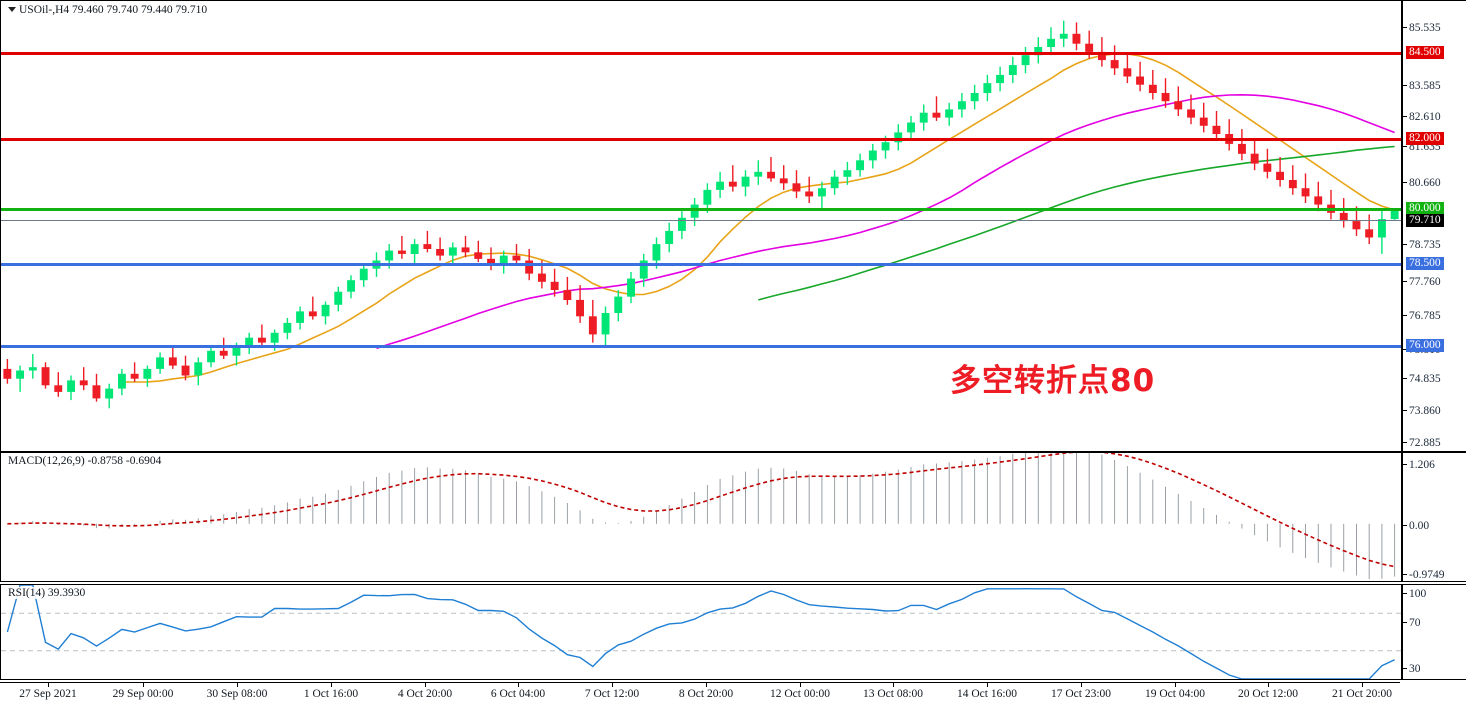  What do you see at coordinates (612, 694) in the screenshot?
I see `time-axis-label: 7 Oct 12:00` at bounding box center [612, 694].